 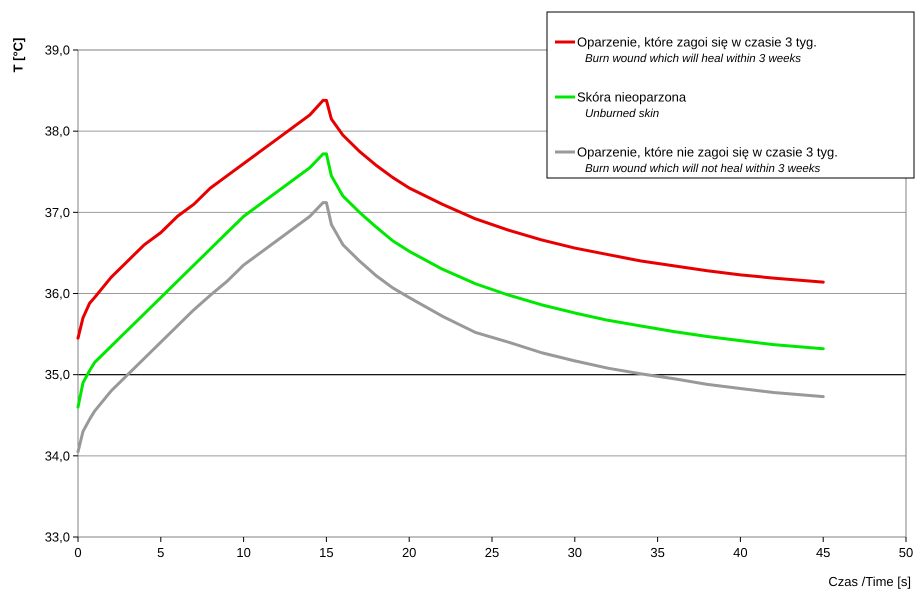 What do you see at coordinates (657, 552) in the screenshot?
I see `x-tick-label: 35` at bounding box center [657, 552].